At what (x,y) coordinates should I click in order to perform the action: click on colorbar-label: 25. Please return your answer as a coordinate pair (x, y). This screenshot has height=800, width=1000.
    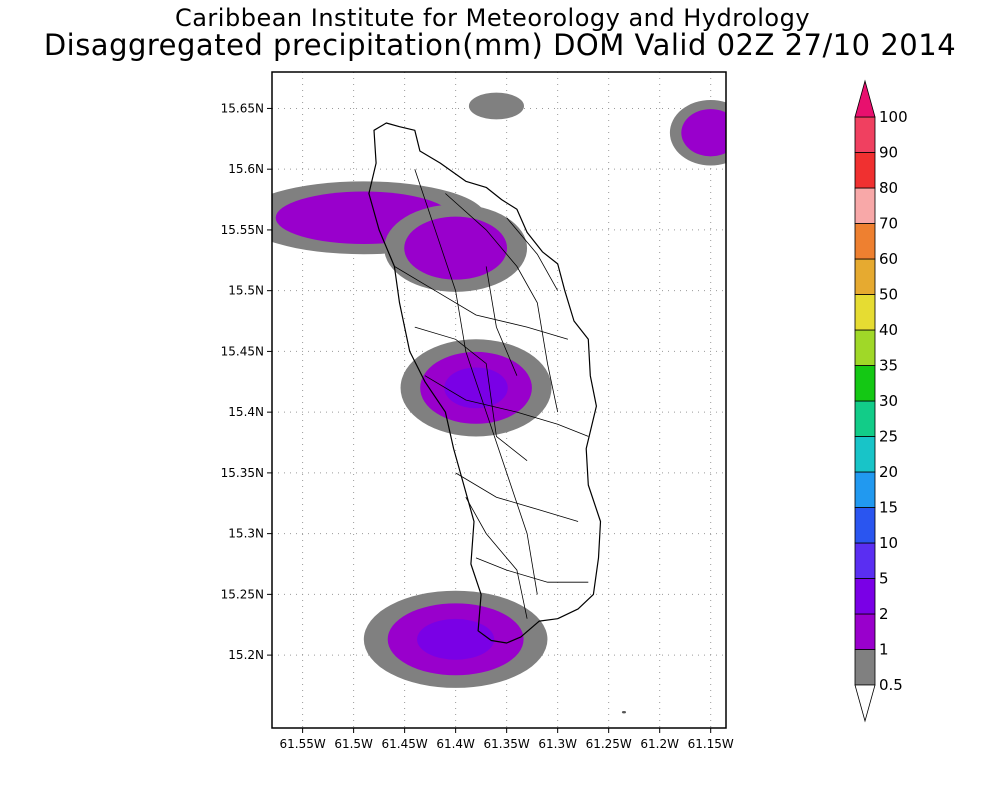
    Looking at the image, I should click on (888, 437).